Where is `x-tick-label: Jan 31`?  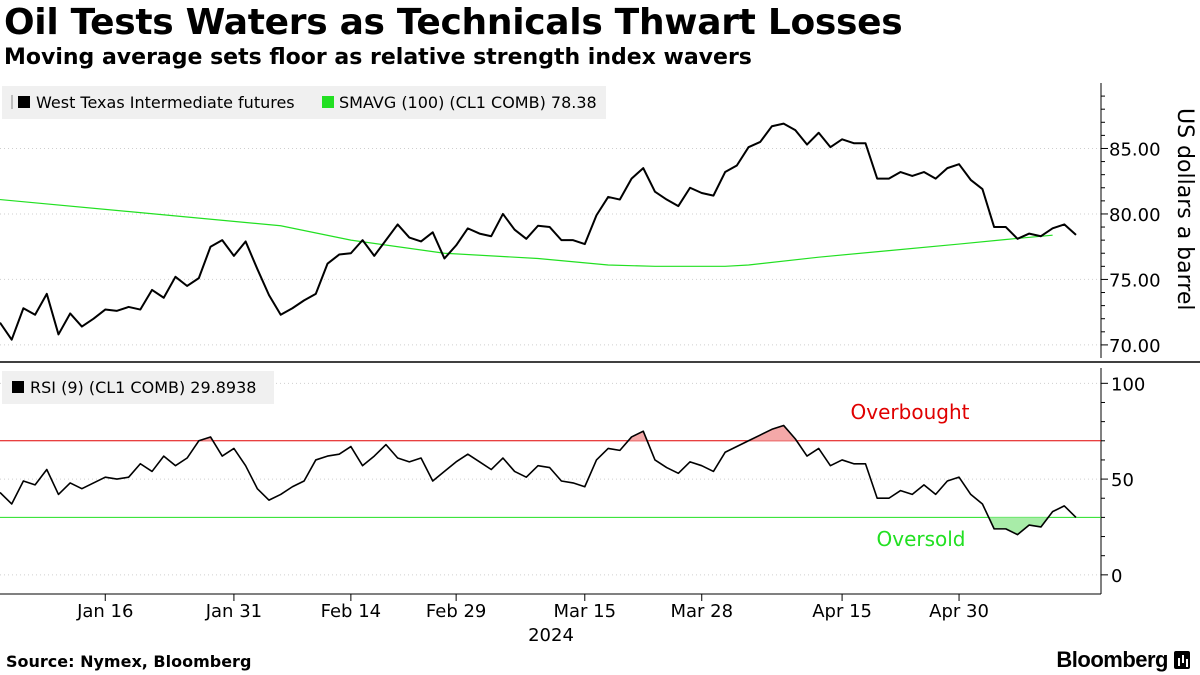
x-tick-label: Jan 31 is located at coordinates (233, 611).